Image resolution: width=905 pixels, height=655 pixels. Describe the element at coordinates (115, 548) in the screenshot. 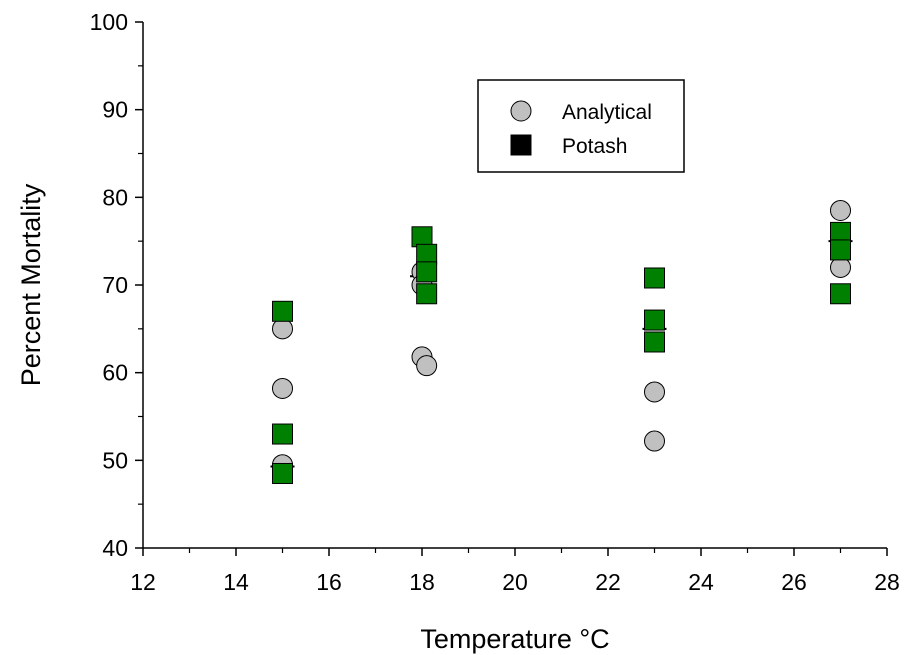

I see `y-tick-label: 40` at that location.